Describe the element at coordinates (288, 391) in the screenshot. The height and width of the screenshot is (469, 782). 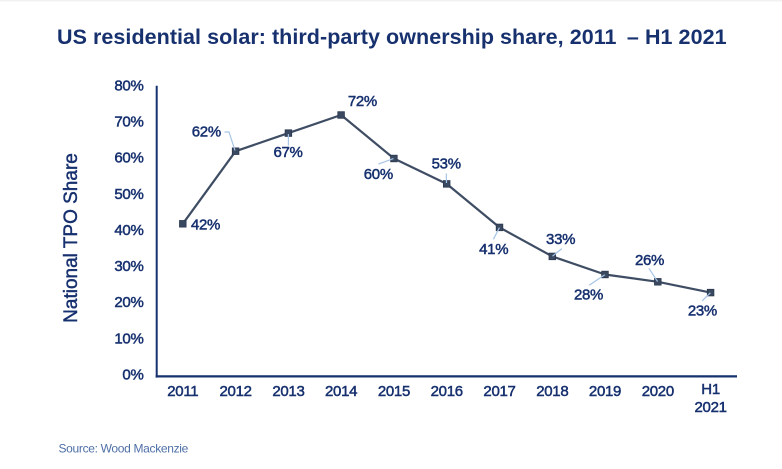
I see `svg-text: 2013` at that location.